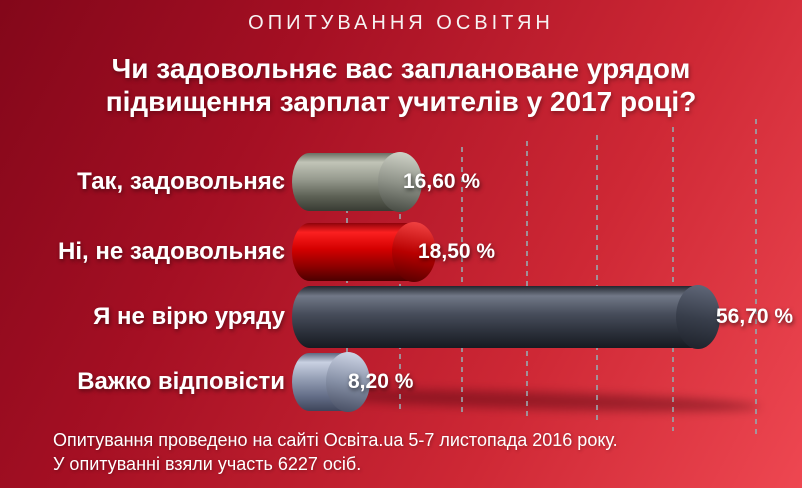 Image resolution: width=802 pixels, height=488 pixels. Describe the element at coordinates (364, 252) in the screenshot. I see `bar-not-satisfied` at that location.